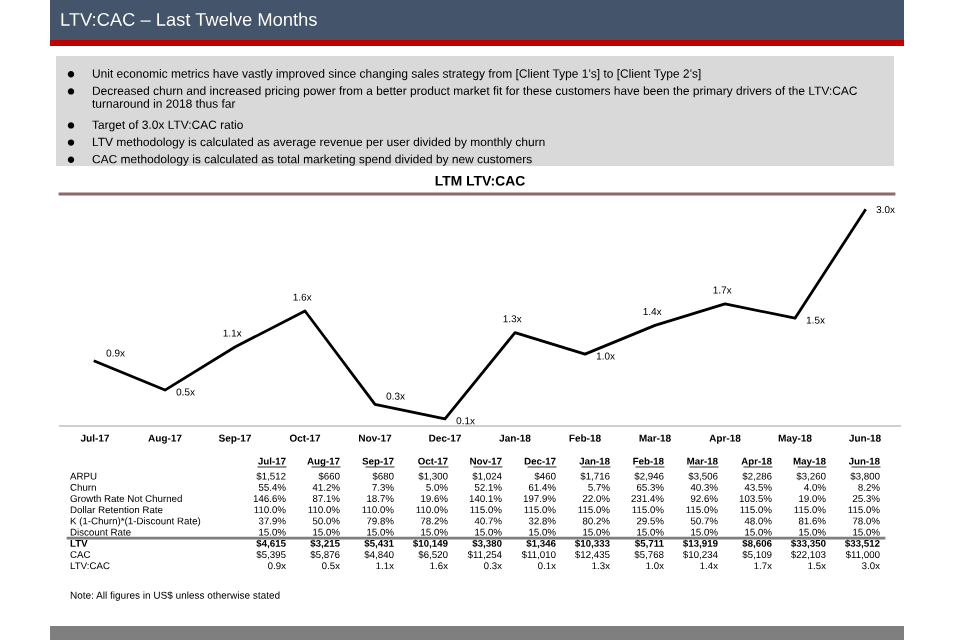  I want to click on text: LTV:CAC – Last Twelve Months, so click(189, 19).